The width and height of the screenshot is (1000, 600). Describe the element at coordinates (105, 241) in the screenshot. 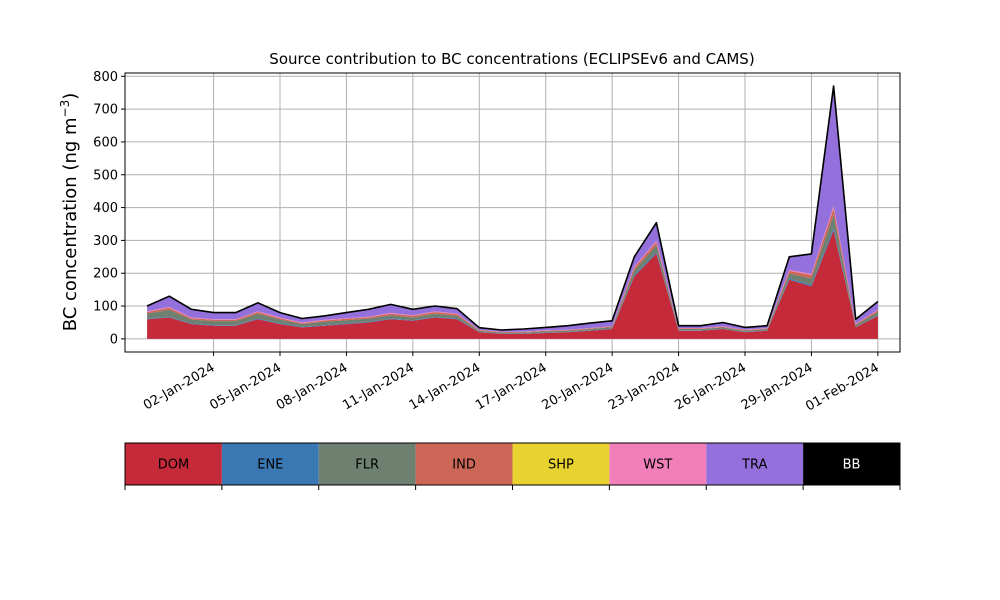

I see `y-tick-label: 300` at that location.